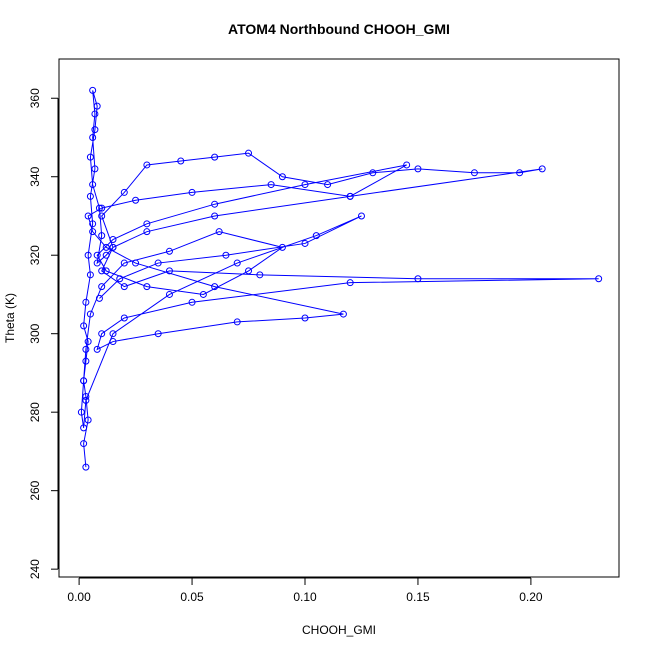  Describe the element at coordinates (35, 333) in the screenshot. I see `y-tick-label: 300` at that location.